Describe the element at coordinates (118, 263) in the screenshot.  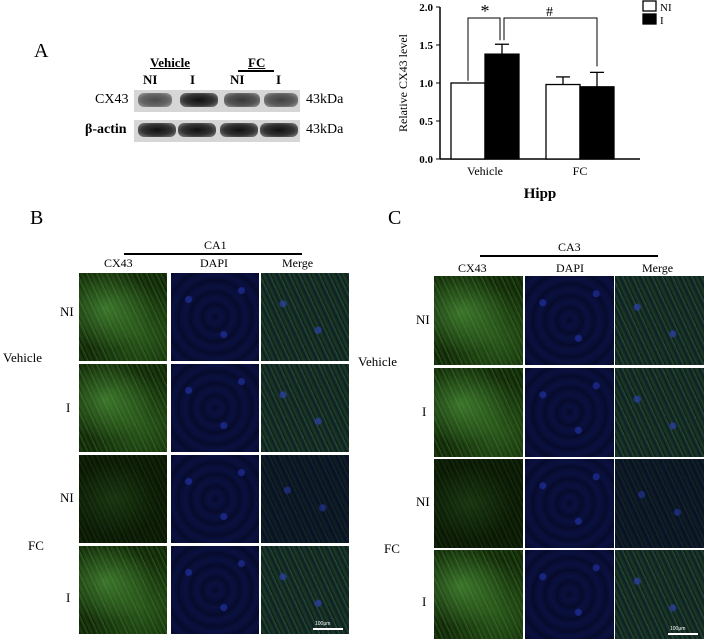
I see `panel-b-col-cx43: CX43` at that location.